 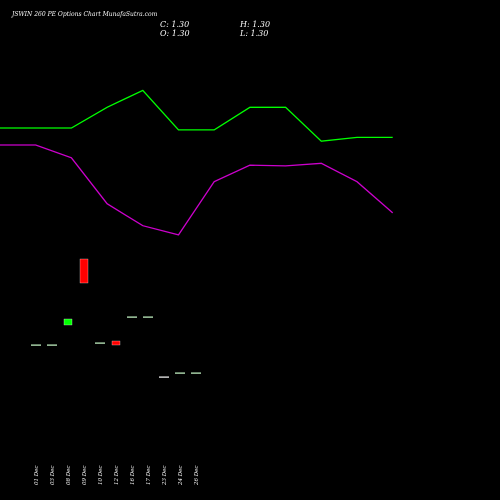 What do you see at coordinates (69, 476) in the screenshot?
I see `date-tick-label: 08 Dec` at bounding box center [69, 476].